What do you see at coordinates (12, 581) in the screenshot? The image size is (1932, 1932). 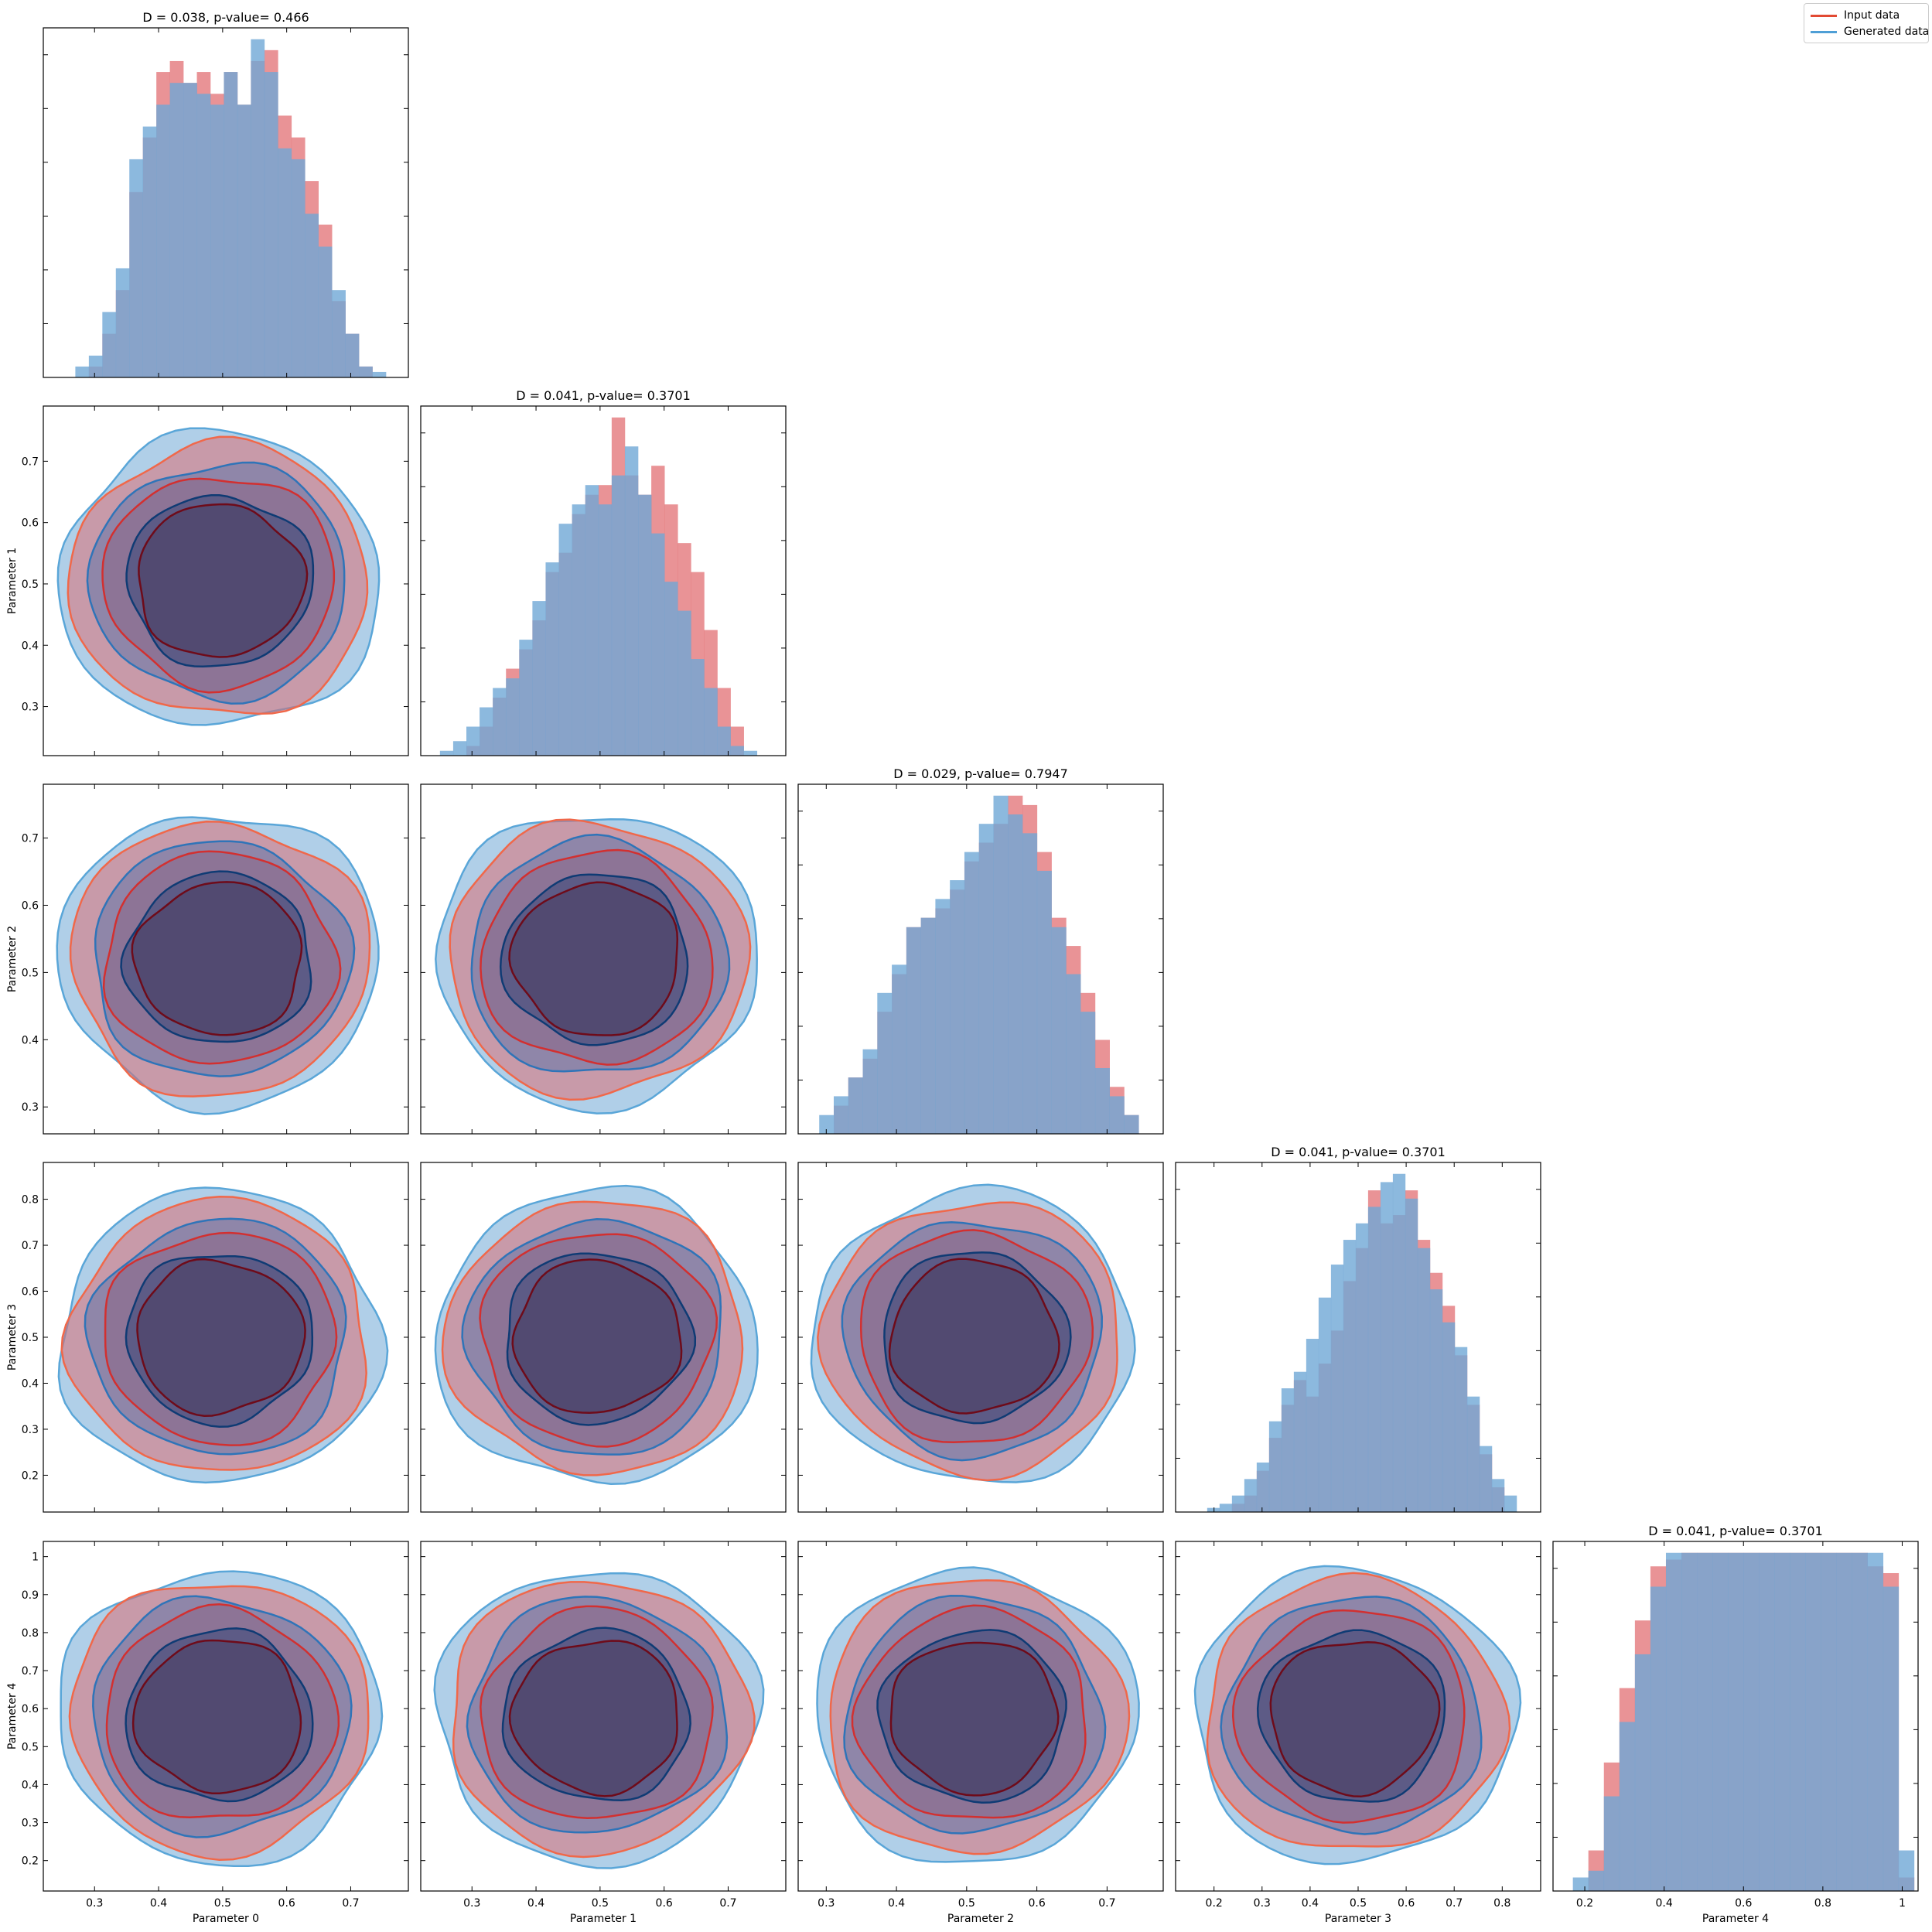 I see `y-axis-label: Parameter 1` at bounding box center [12, 581].